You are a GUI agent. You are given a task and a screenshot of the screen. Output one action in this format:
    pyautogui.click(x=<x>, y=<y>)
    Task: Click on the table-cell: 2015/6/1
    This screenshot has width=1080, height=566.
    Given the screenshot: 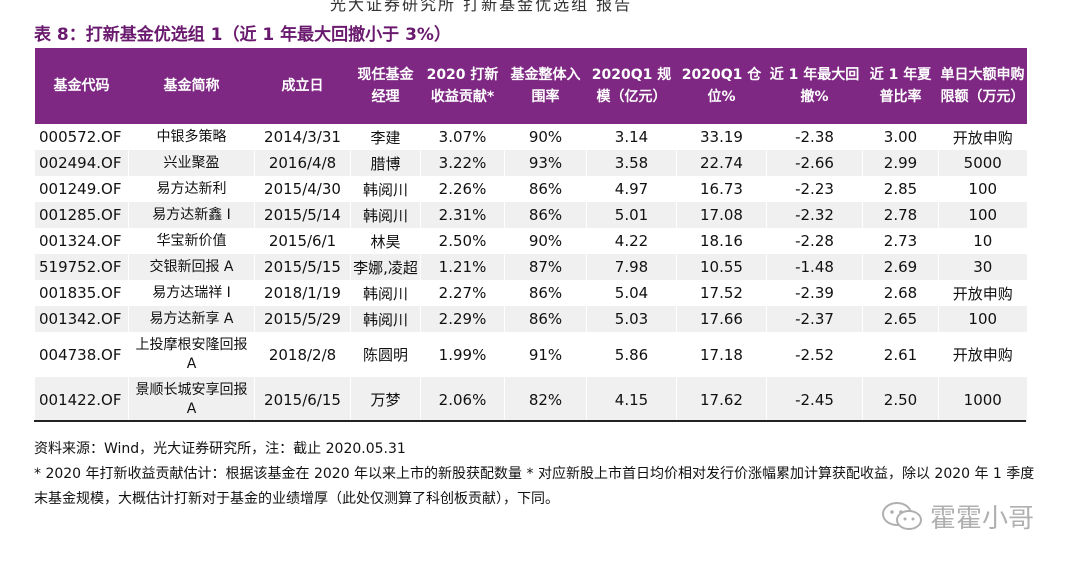 What is the action you would take?
    pyautogui.click(x=302, y=241)
    